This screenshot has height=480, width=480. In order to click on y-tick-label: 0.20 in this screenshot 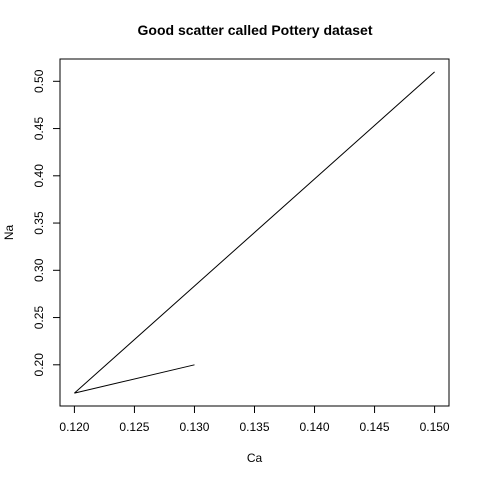, I will do `click(39, 365)`.